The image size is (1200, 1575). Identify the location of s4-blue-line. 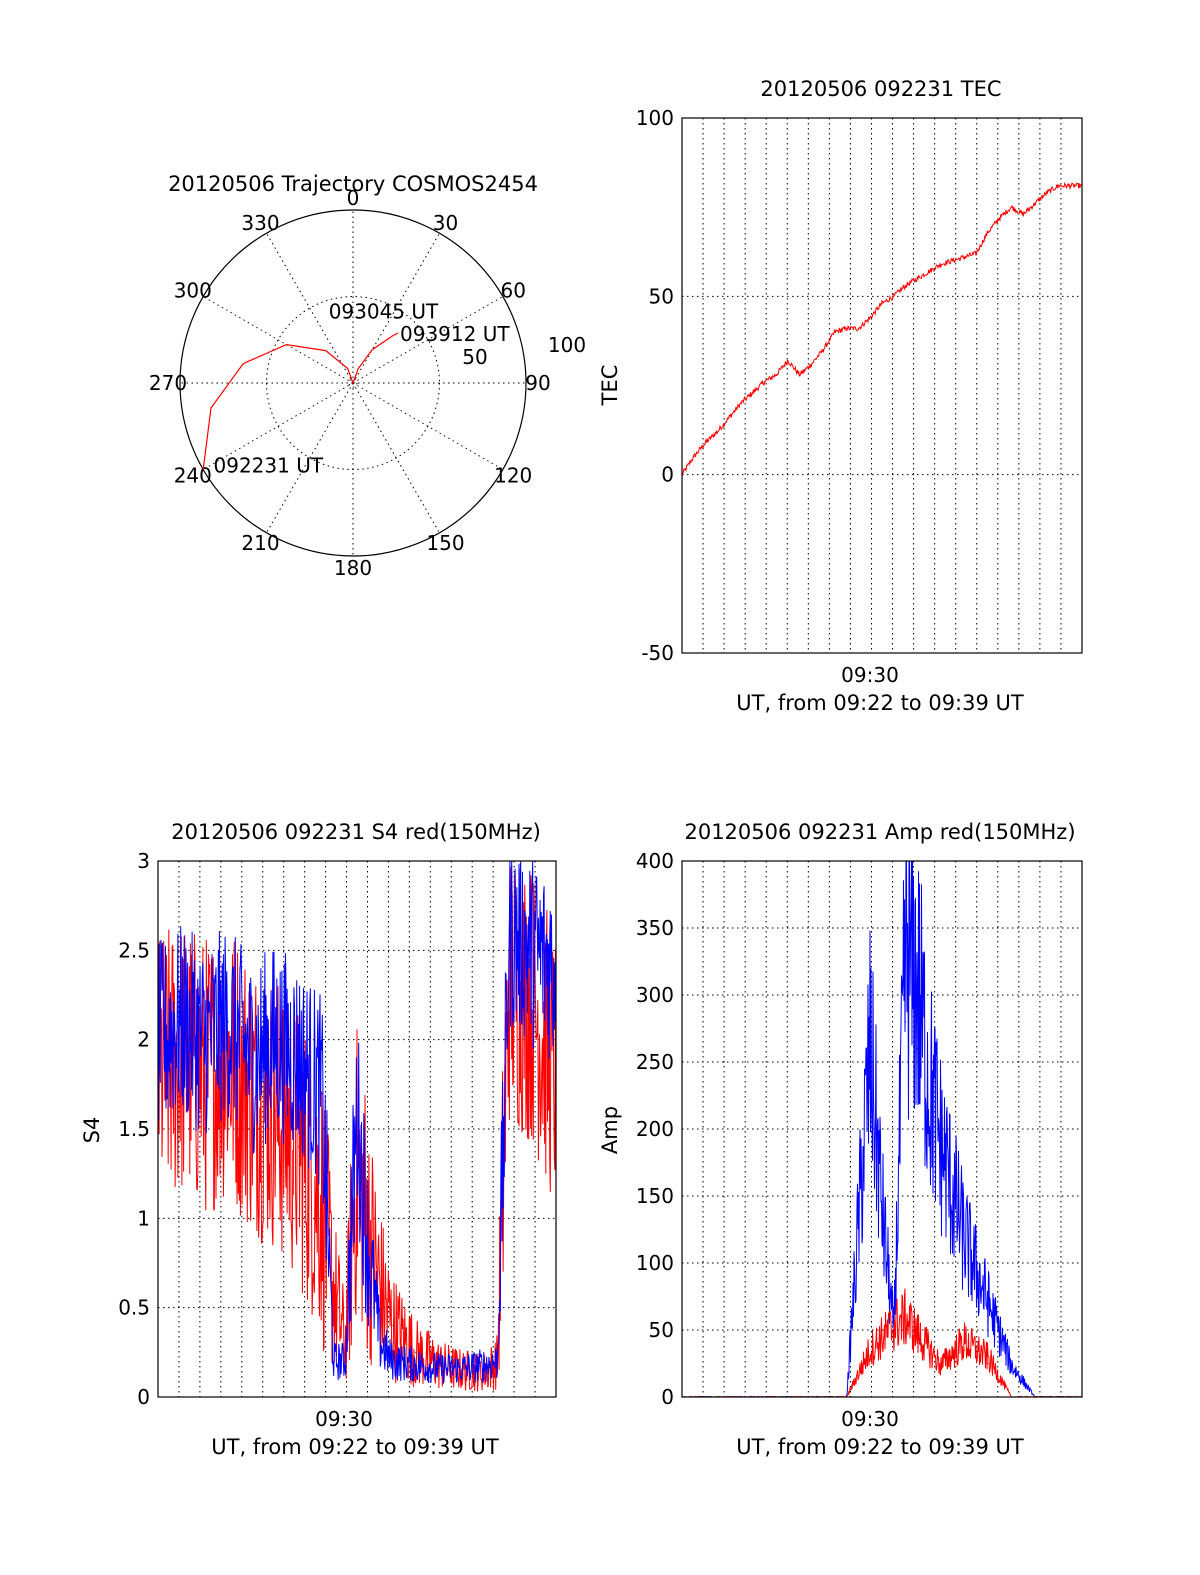
(357, 1122).